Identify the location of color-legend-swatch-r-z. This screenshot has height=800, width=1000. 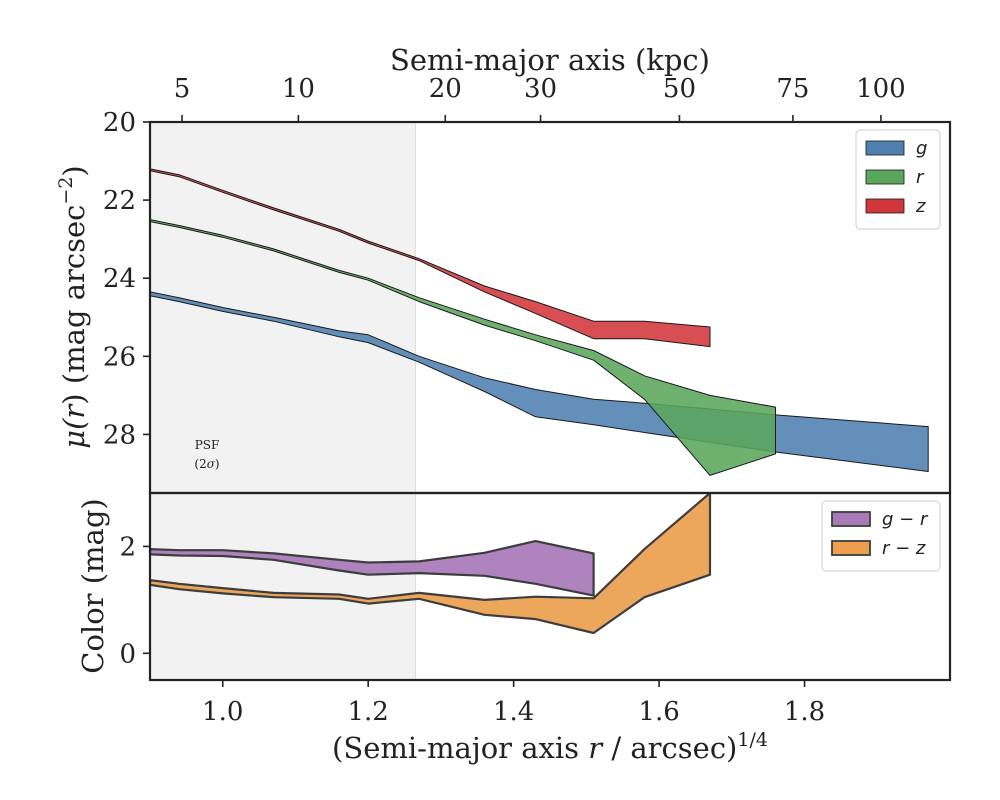
(851, 548).